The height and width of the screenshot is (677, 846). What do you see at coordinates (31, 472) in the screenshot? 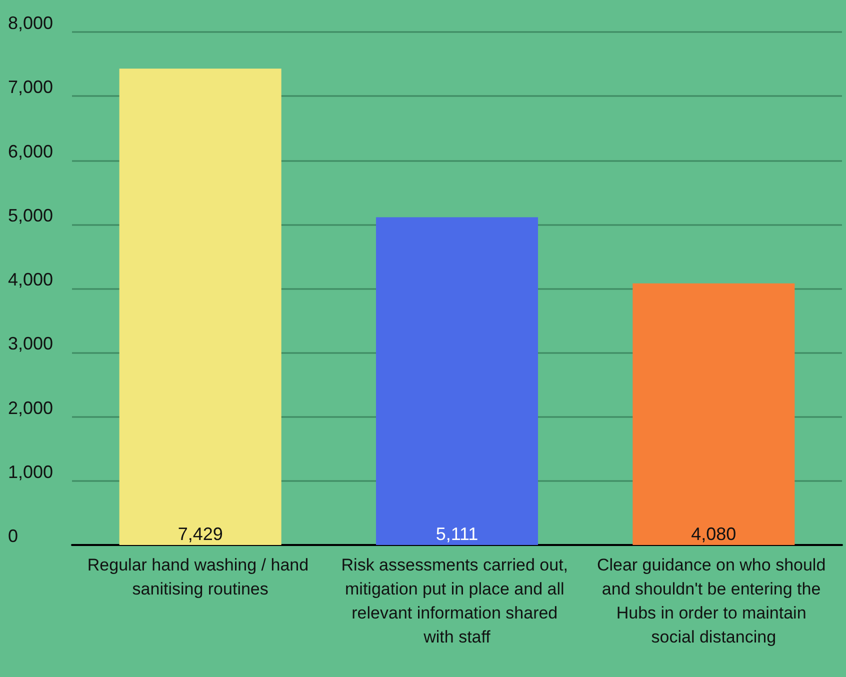
I see `y-tick-label: 1,000` at bounding box center [31, 472].